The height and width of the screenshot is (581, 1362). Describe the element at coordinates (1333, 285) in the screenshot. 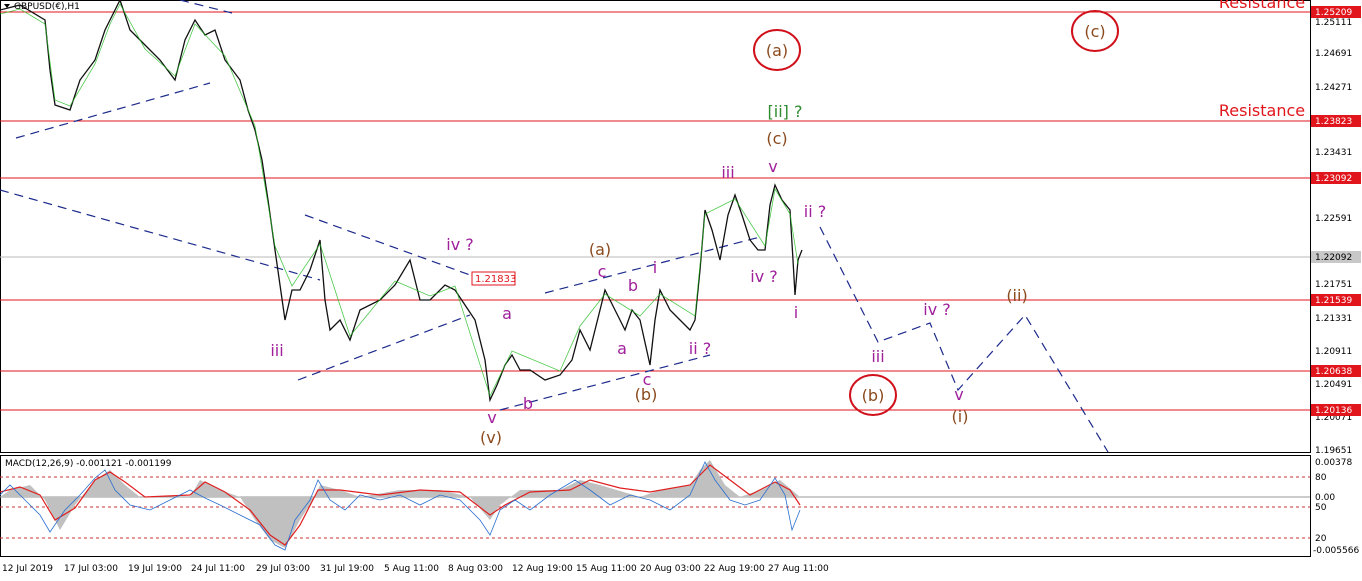

I see `price-label: 1.21751` at that location.